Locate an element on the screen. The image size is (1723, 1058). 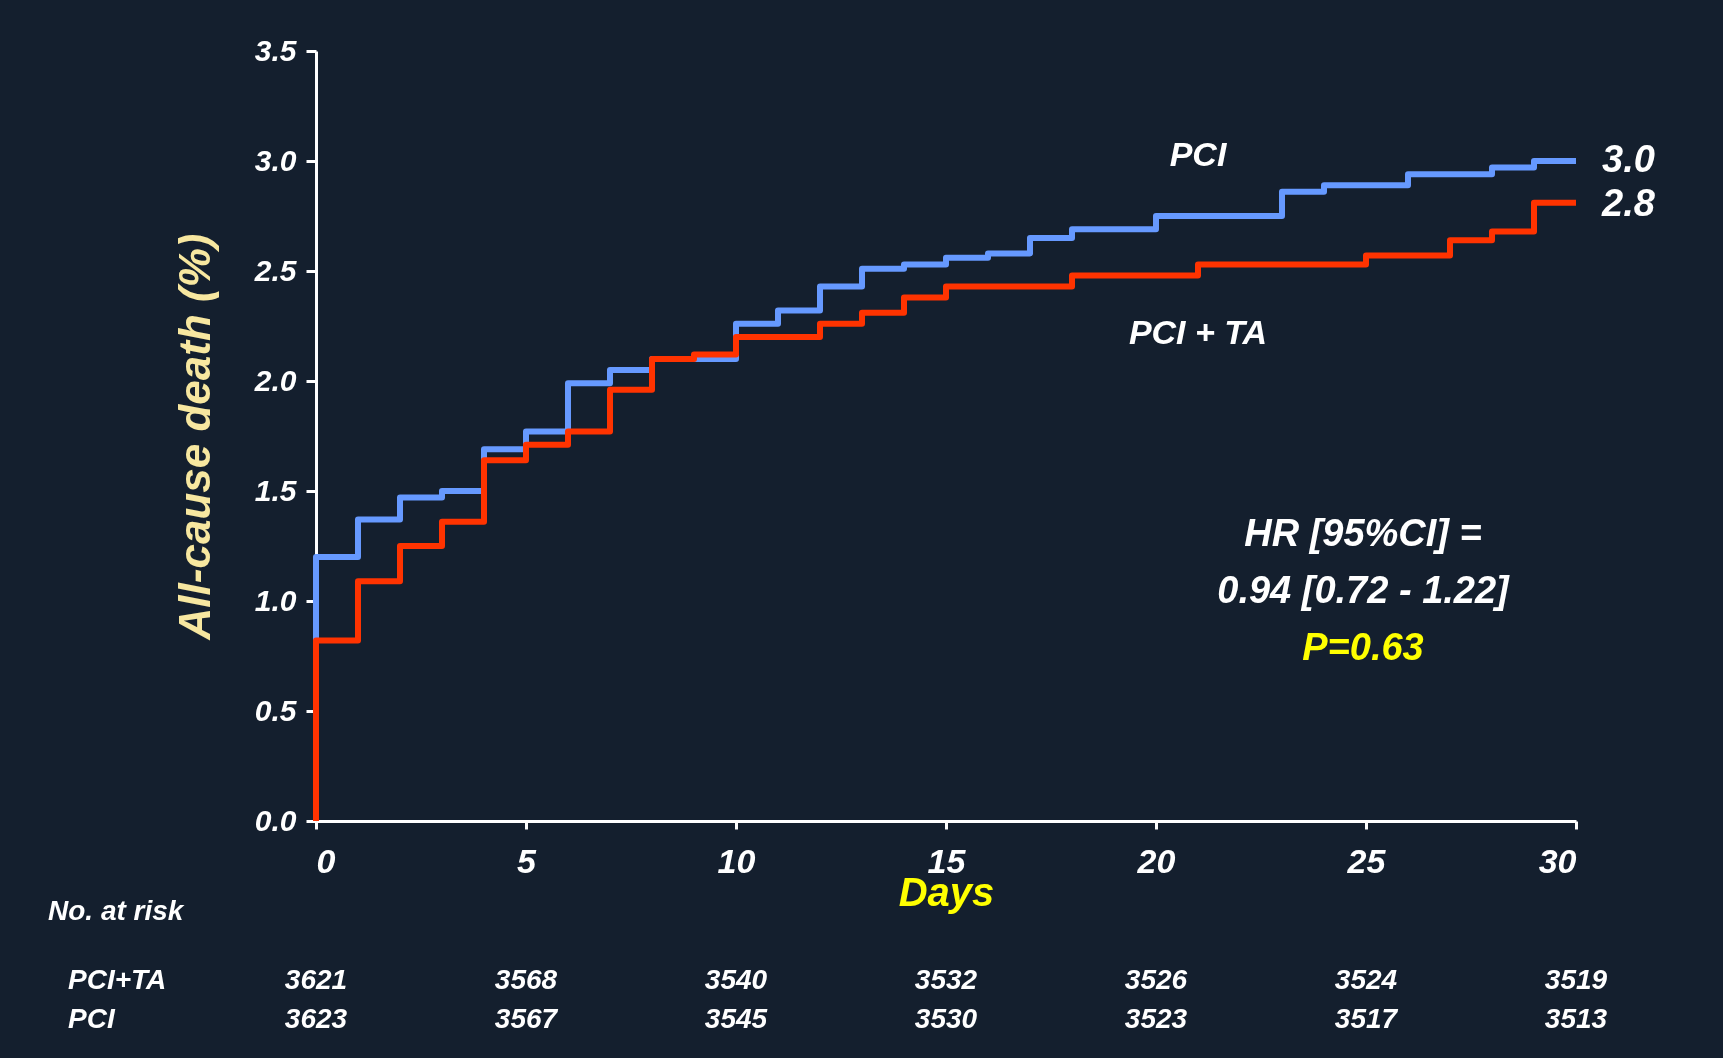
x-tick-label: 5 is located at coordinates (527, 860).